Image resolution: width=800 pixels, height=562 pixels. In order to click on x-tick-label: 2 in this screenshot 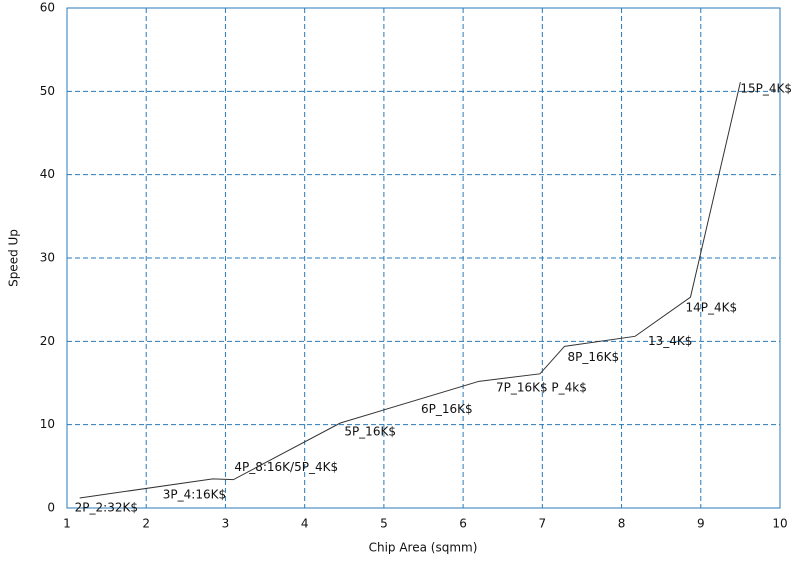, I will do `click(146, 524)`.